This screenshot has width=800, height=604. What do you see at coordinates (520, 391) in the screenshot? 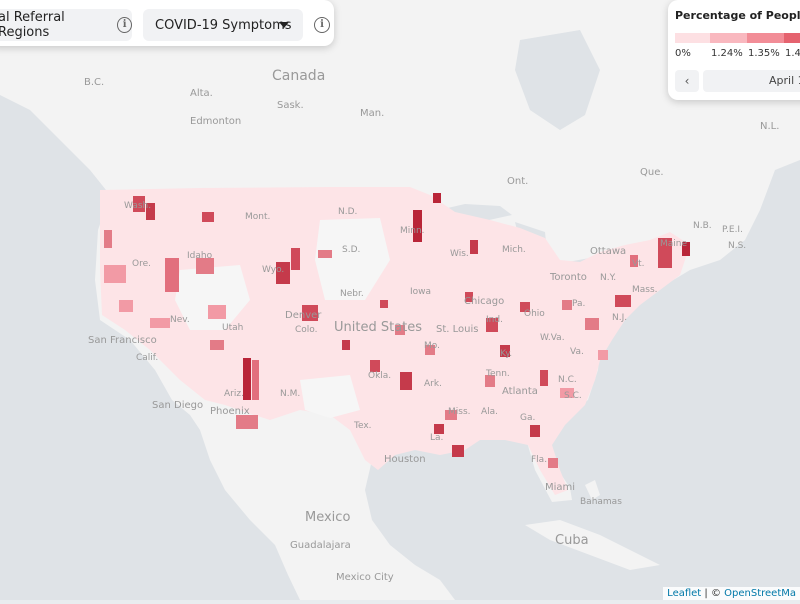
I see `label-atlanta: Atlanta` at bounding box center [520, 391].